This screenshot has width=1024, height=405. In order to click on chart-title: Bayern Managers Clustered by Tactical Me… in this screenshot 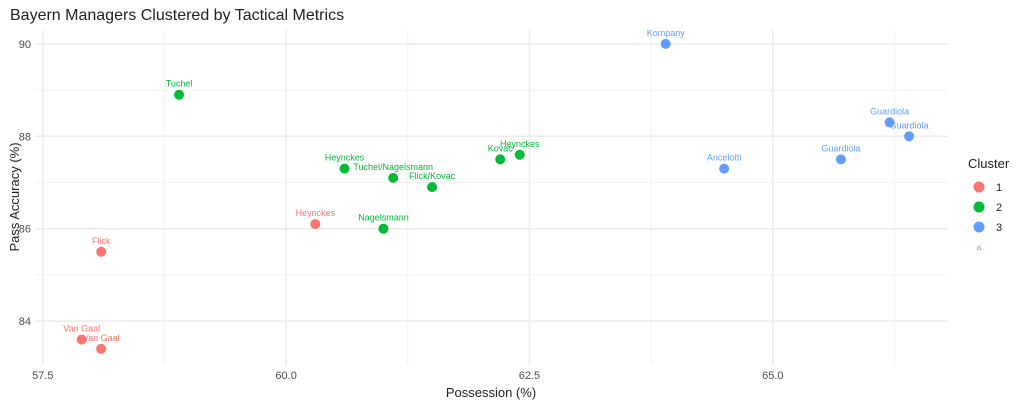, I will do `click(177, 15)`.